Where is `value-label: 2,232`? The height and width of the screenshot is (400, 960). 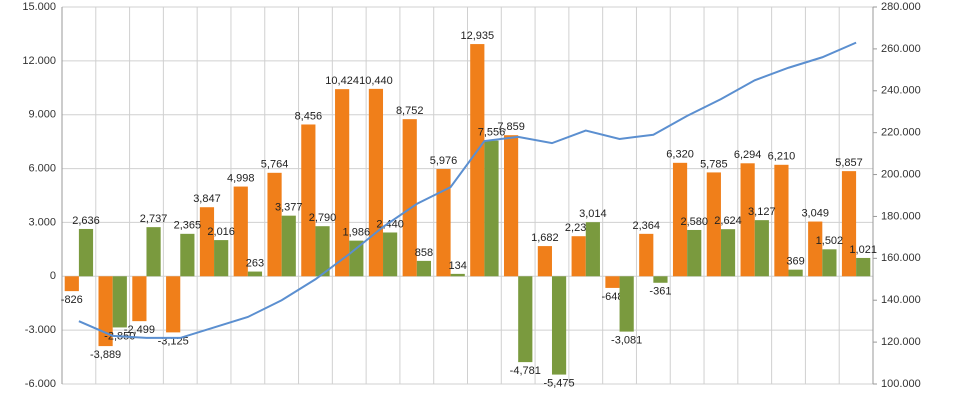
value-label: 2,232 is located at coordinates (579, 228).